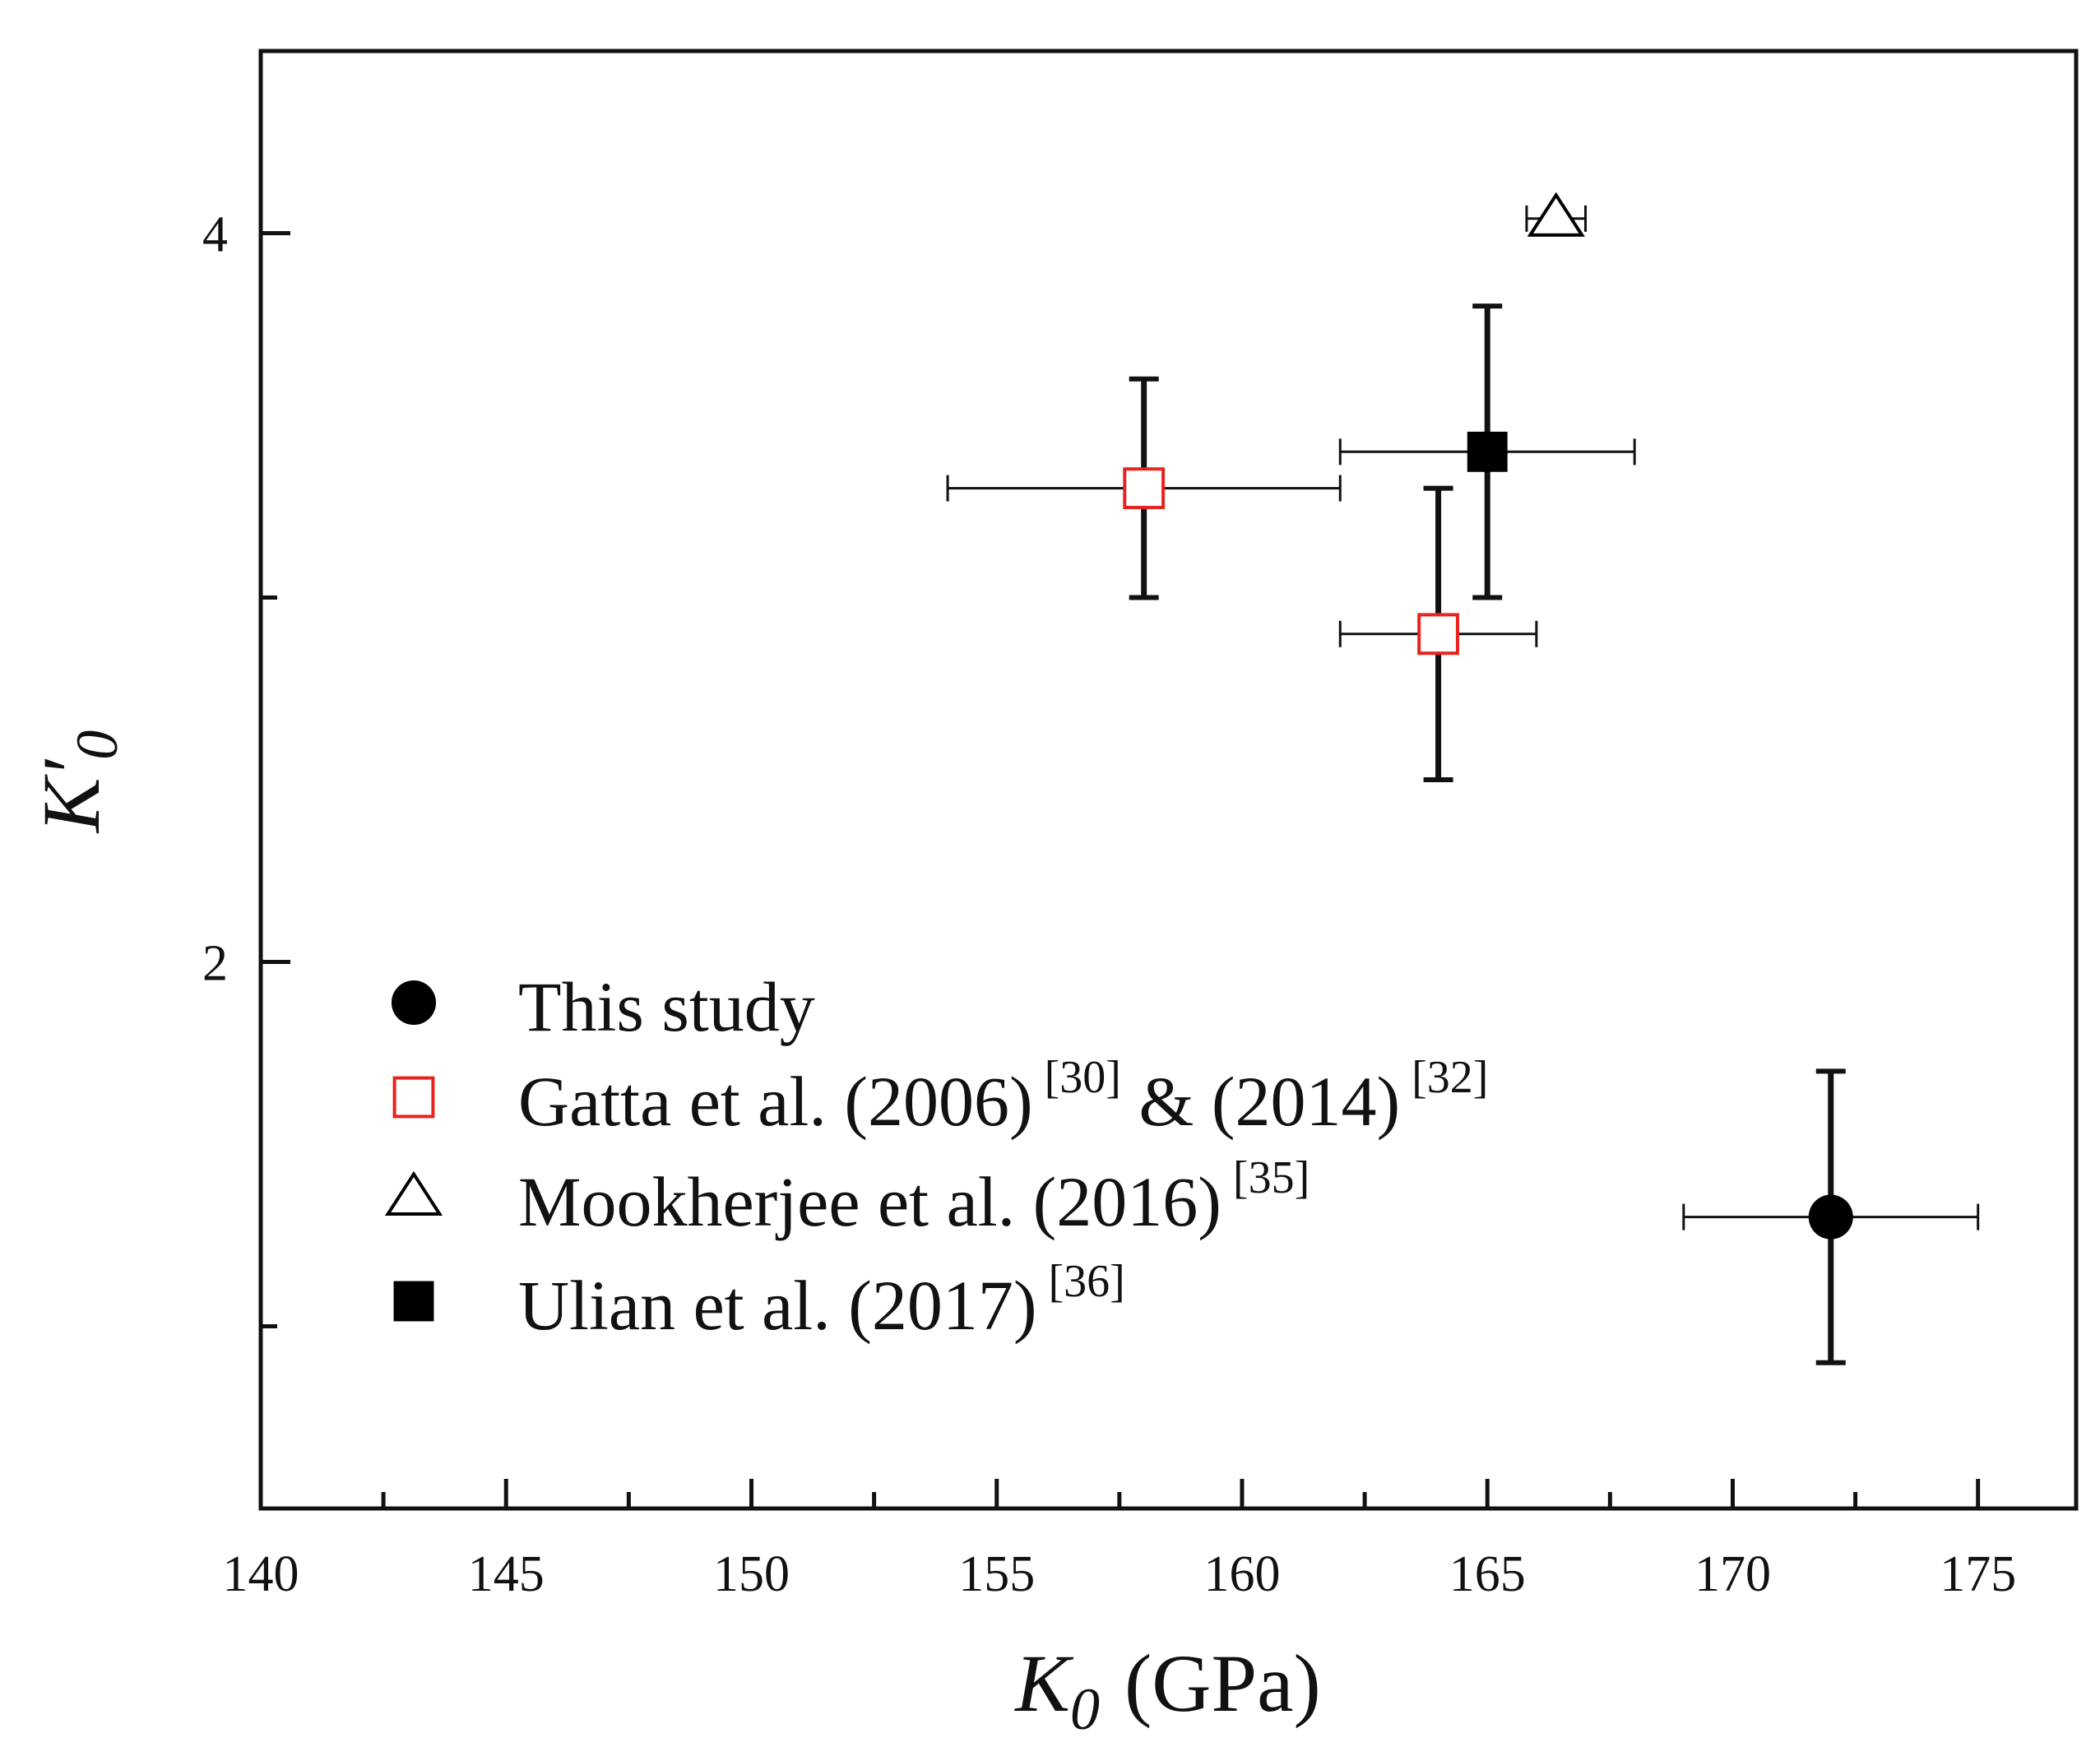 The height and width of the screenshot is (1747, 2100). What do you see at coordinates (507, 1574) in the screenshot?
I see `x-tick-label-145: 145` at bounding box center [507, 1574].